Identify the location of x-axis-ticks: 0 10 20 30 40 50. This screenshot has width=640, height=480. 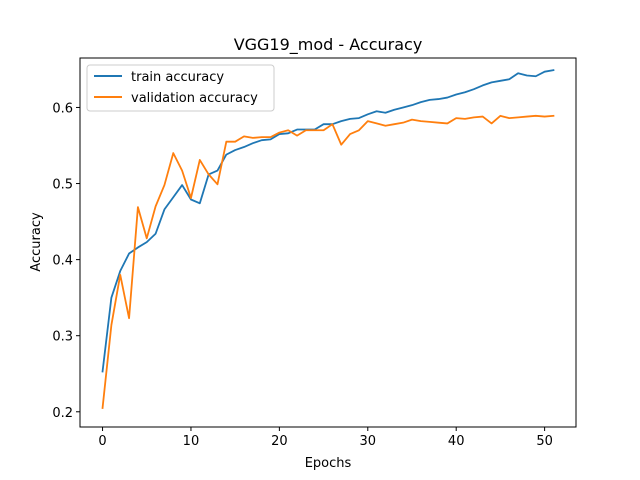
(325, 438).